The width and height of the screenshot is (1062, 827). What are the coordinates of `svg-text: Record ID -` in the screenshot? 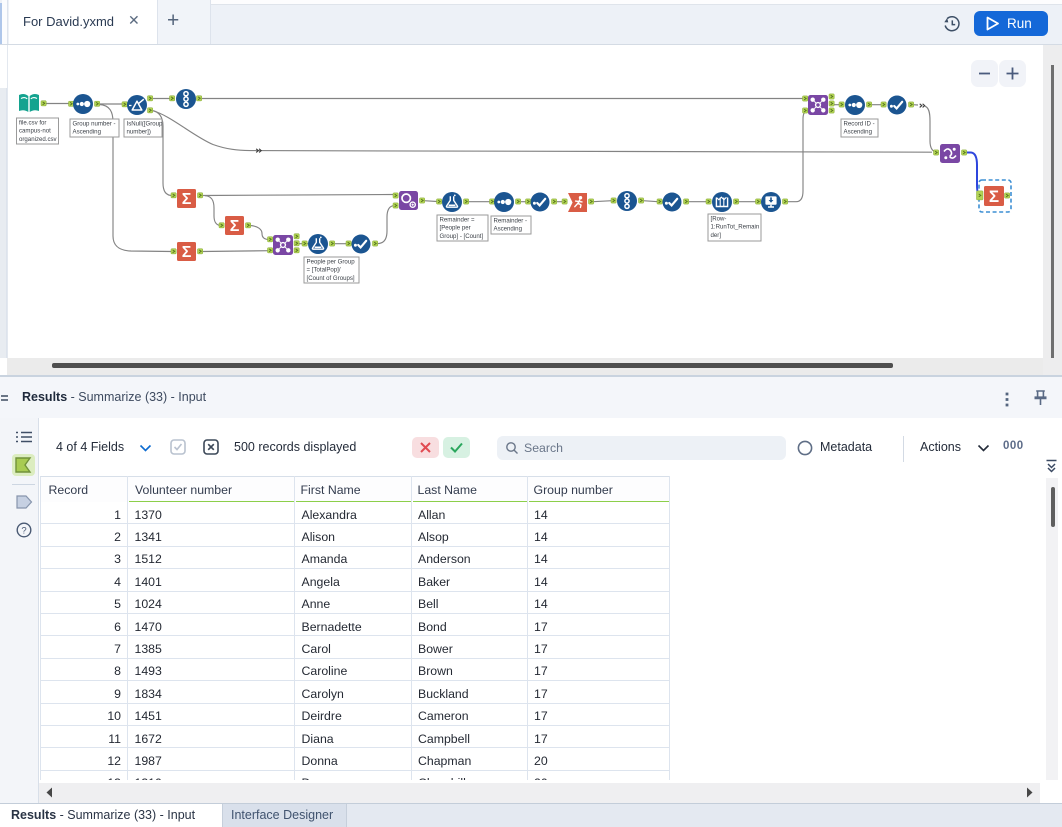 It's located at (859, 123).